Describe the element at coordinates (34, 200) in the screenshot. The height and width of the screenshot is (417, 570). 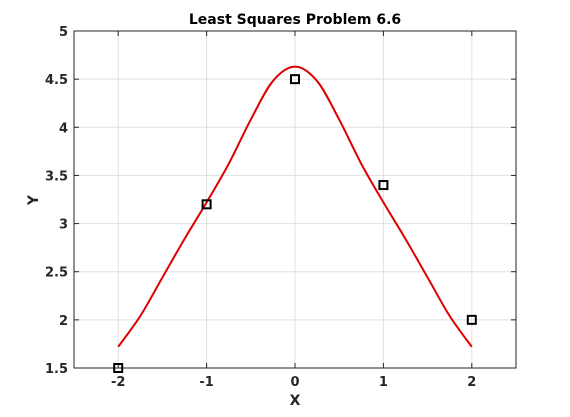
I see `y-axis-title: Y` at that location.